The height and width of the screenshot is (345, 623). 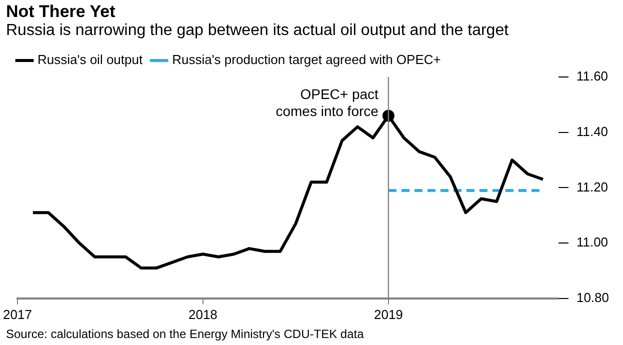 What do you see at coordinates (593, 297) in the screenshot?
I see `y-tick-label: 10.80` at bounding box center [593, 297].